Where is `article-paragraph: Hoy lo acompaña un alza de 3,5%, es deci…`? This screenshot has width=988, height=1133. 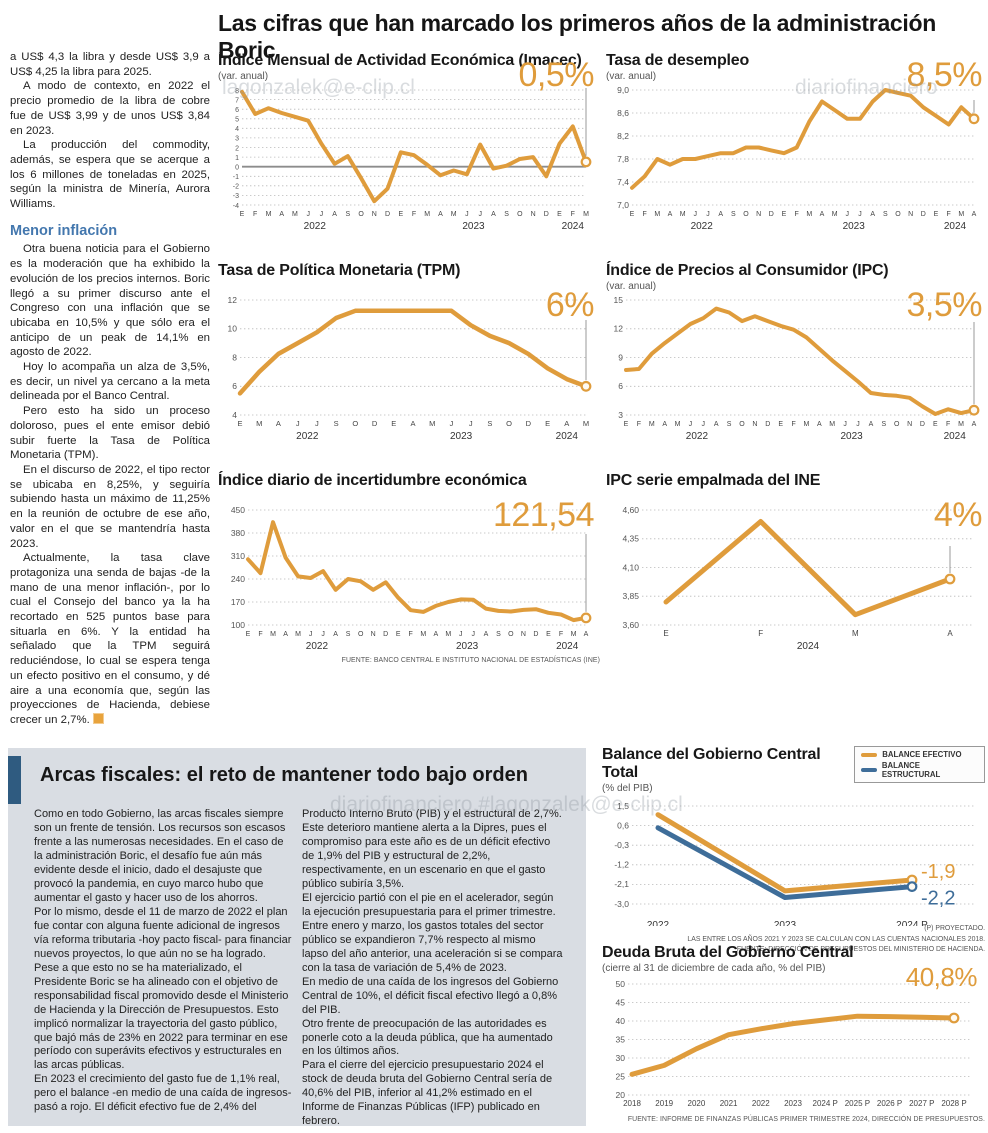
article-paragraph: Hoy lo acompaña un alza de 3,5%, es deci… is located at coordinates (110, 382).